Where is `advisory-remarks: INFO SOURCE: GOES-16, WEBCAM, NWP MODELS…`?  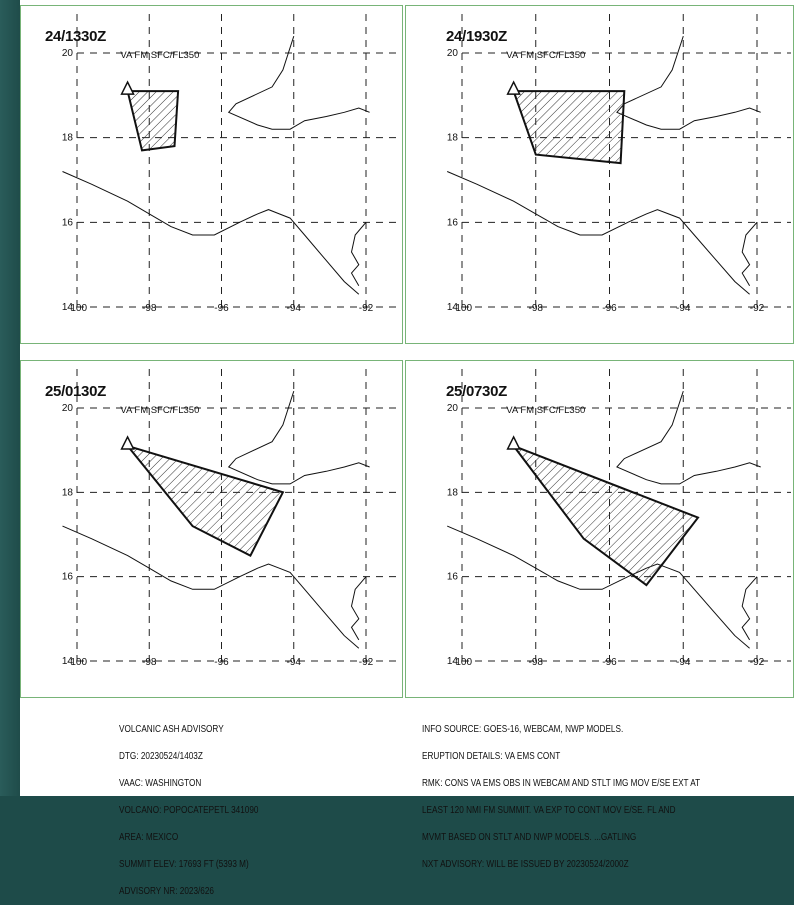
advisory-remarks: INFO SOURCE: GOES-16, WEBCAM, NWP MODELS… is located at coordinates (561, 792).